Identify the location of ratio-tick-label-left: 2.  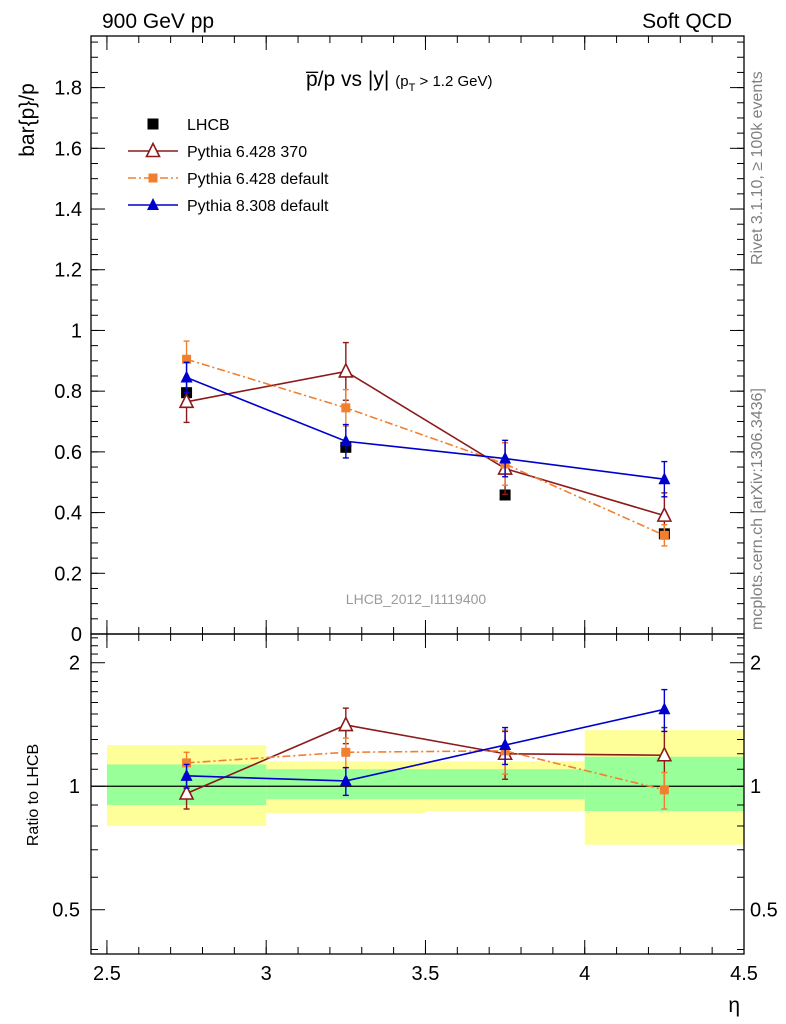
(74, 664).